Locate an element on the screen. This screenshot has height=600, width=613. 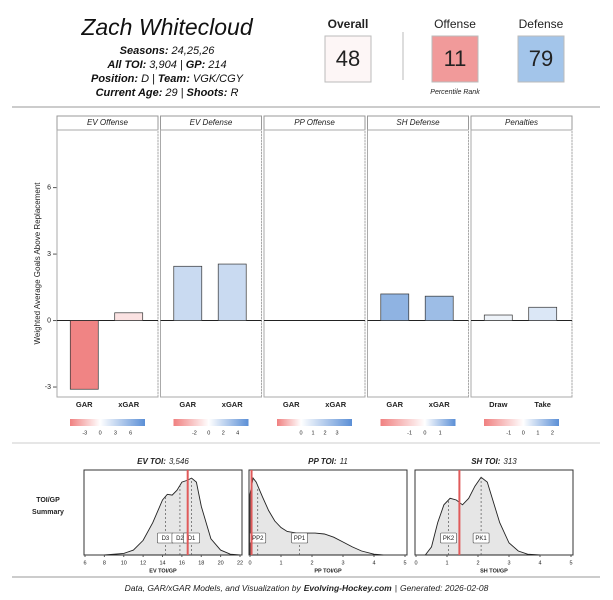
footer-text: Generated: 2026-02-08 is located at coordinates (444, 588).